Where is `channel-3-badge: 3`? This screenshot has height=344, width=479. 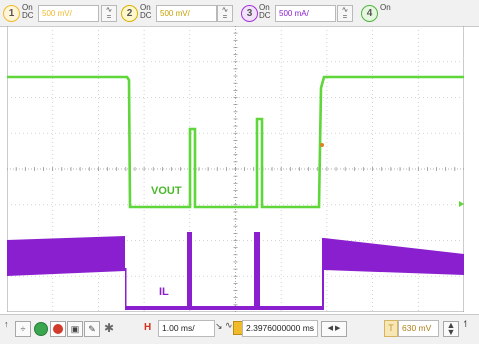 channel-3-badge: 3 is located at coordinates (249, 13).